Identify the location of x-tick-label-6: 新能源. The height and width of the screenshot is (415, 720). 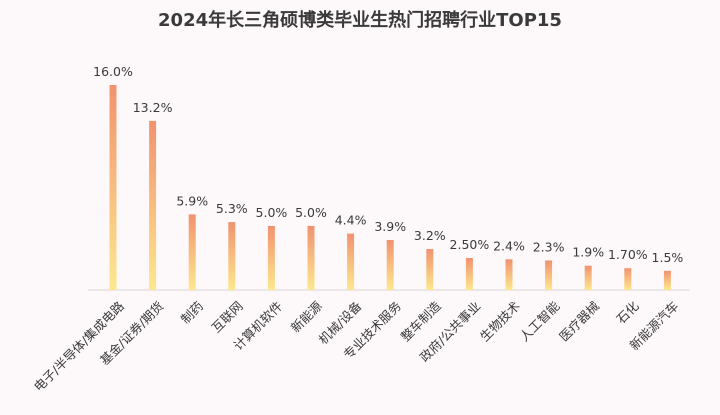
(306, 316).